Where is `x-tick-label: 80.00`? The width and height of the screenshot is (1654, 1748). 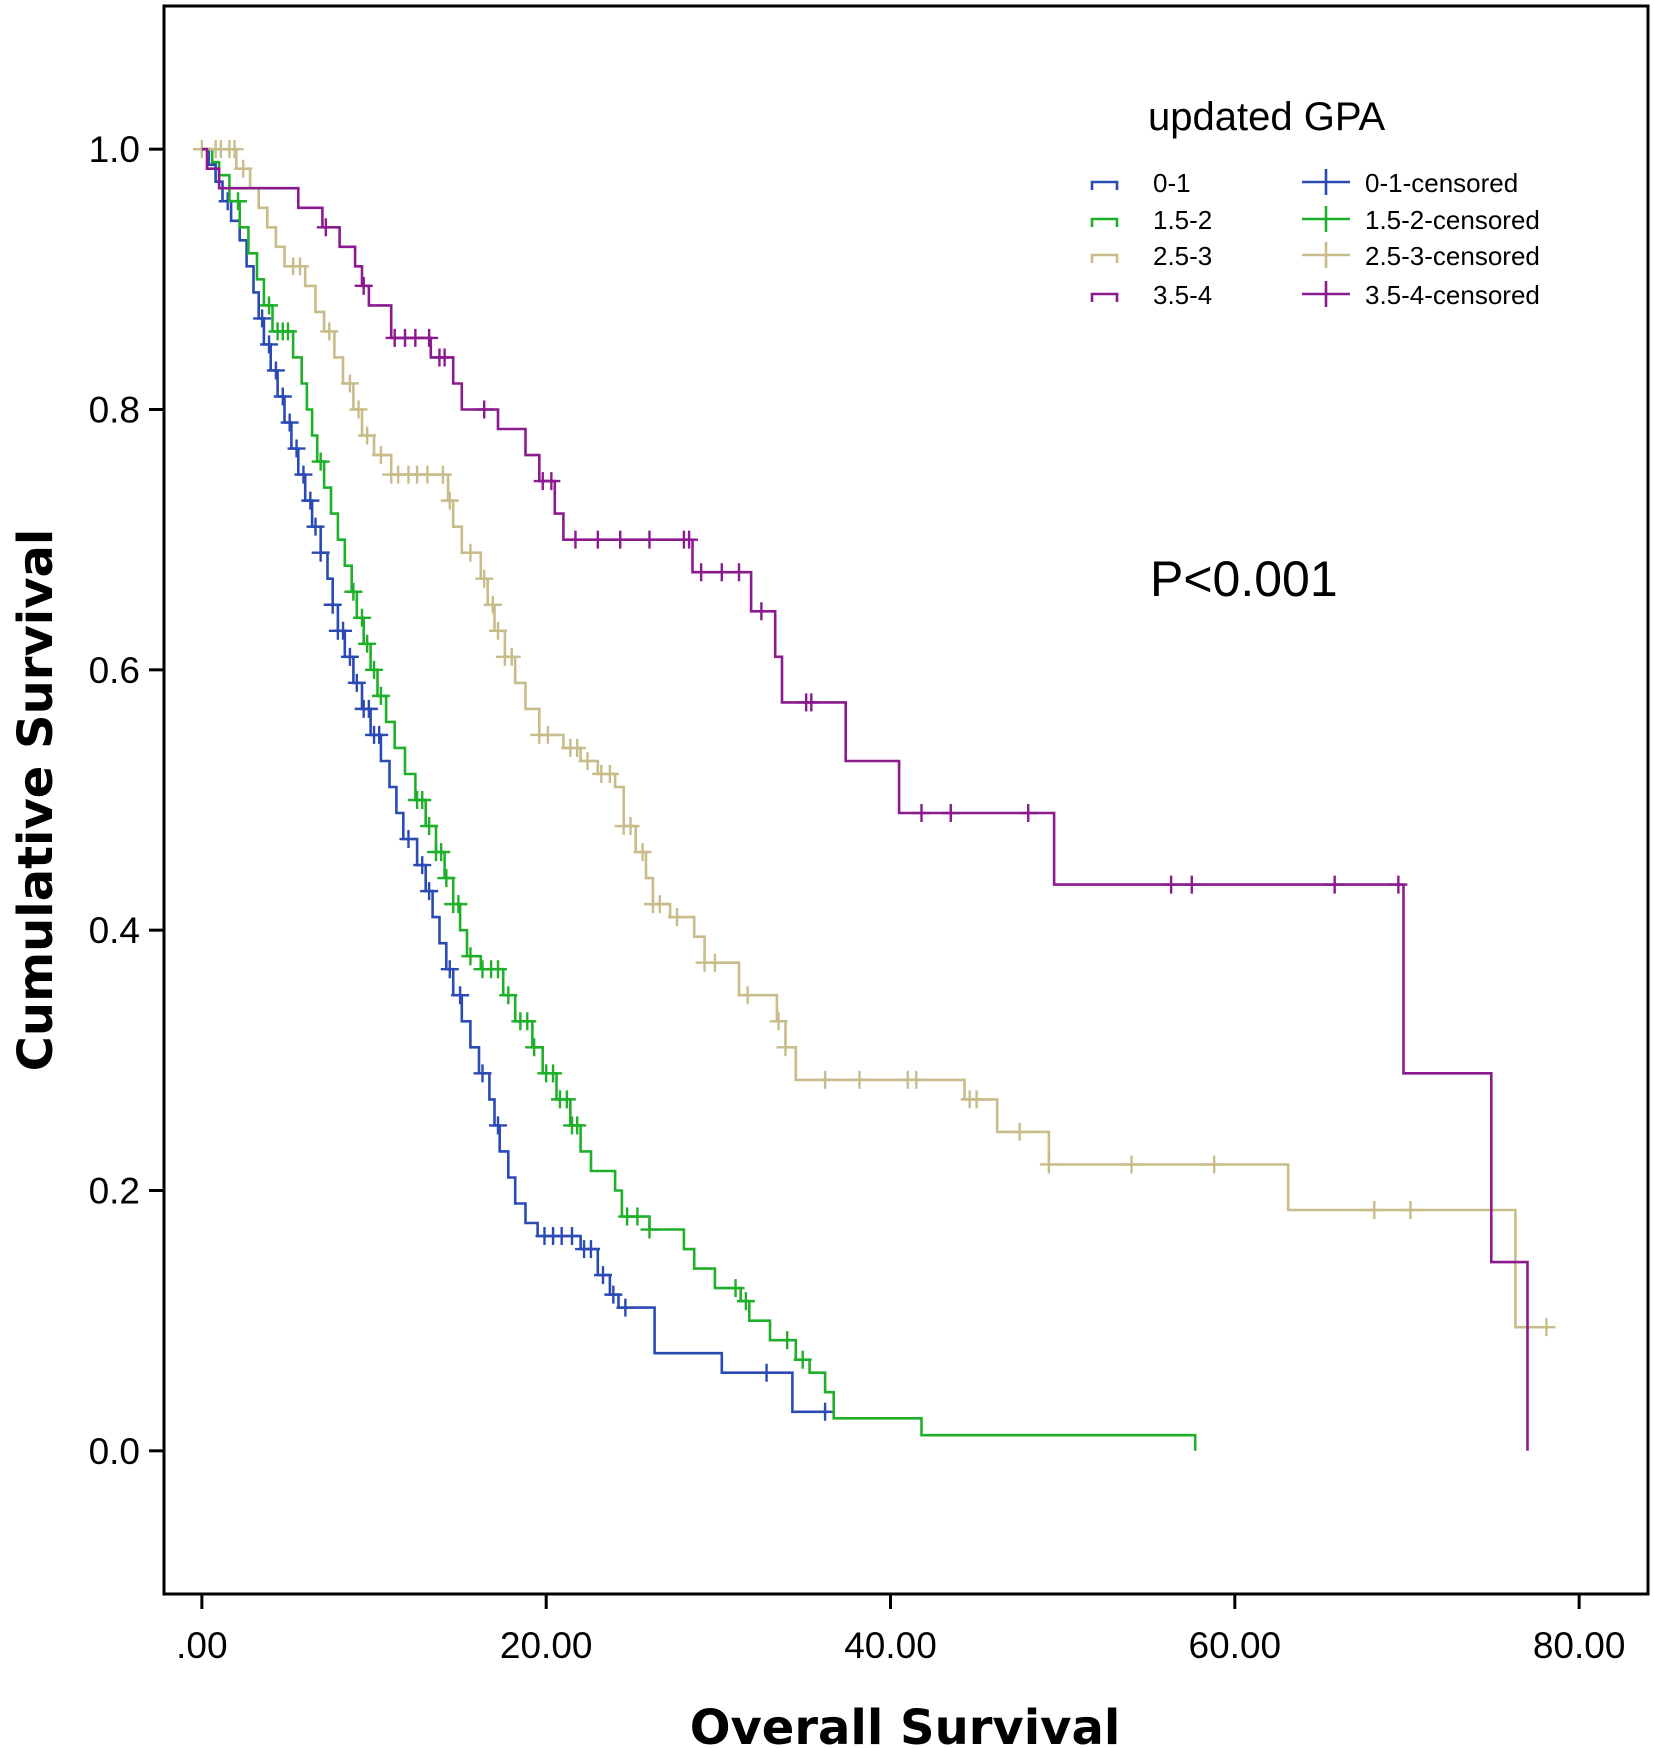
x-tick-label: 80.00 is located at coordinates (1579, 1645).